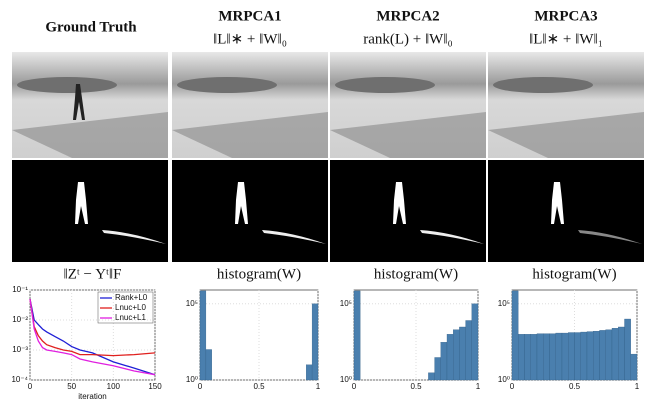 This screenshot has height=408, width=652. I want to click on y-tick-label: 10⁻⁴, so click(19, 379).